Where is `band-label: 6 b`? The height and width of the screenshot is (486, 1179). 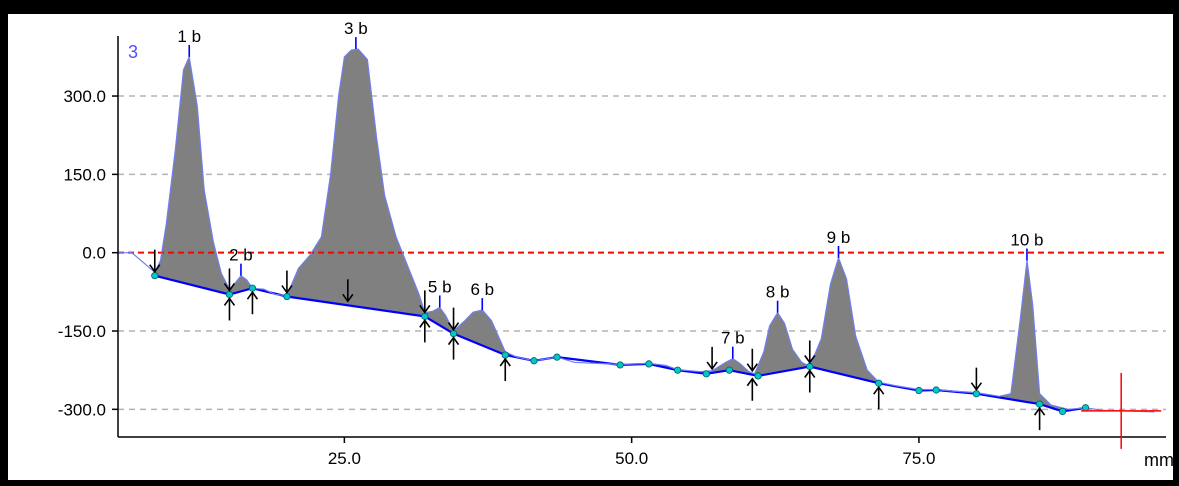 band-label: 6 b is located at coordinates (482, 289).